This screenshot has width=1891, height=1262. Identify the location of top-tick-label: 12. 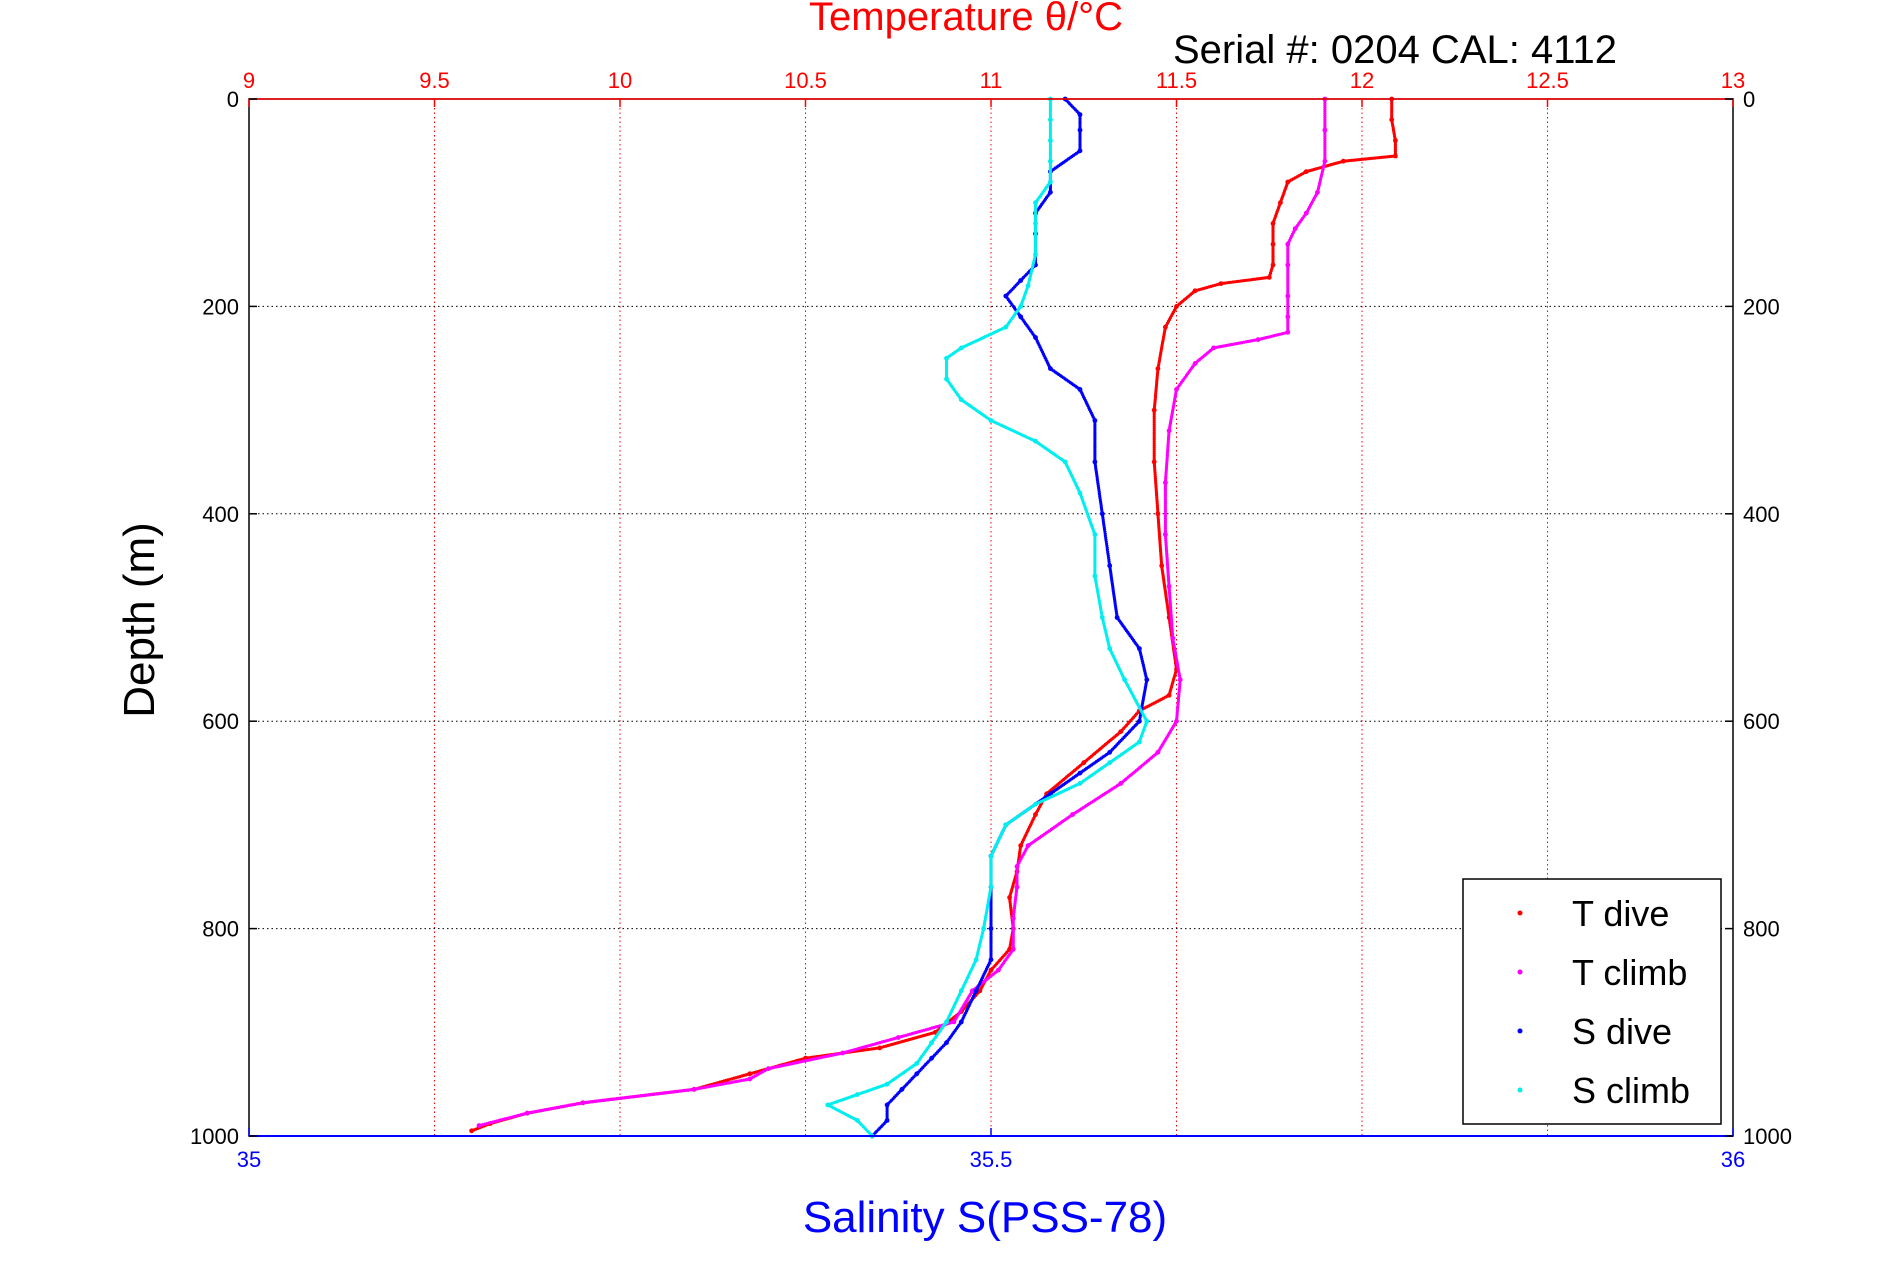
(1362, 80).